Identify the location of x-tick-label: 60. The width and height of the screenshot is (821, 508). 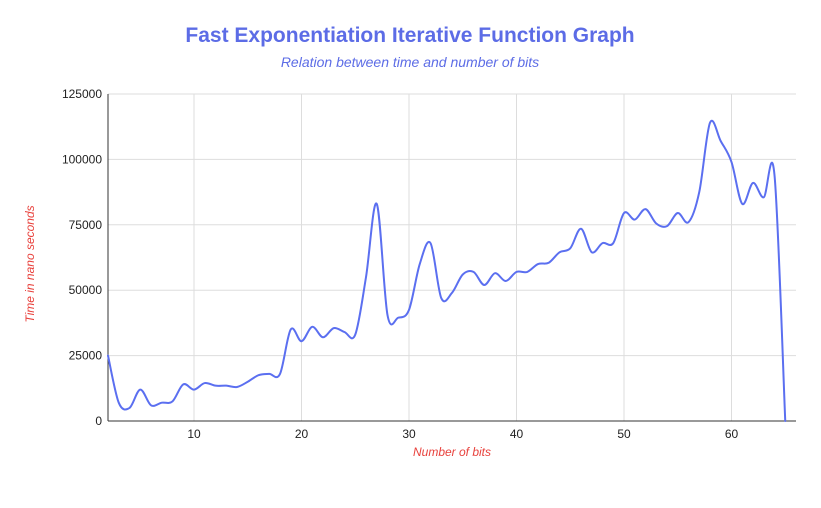
(732, 434).